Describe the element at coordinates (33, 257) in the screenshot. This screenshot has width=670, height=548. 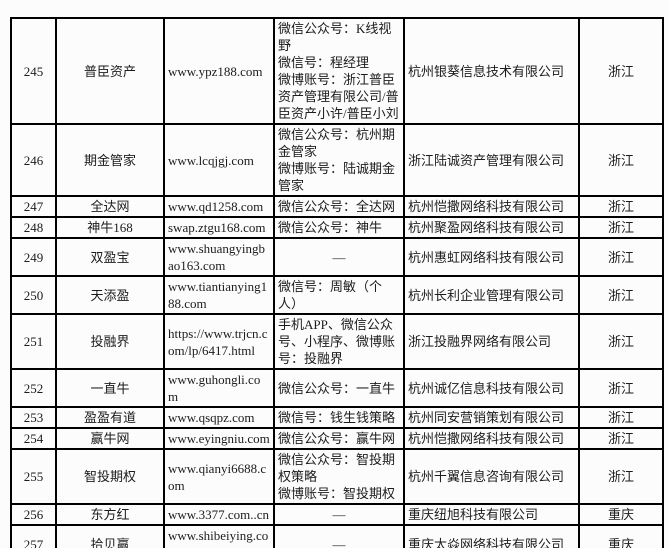
I see `row-number-cell: 249` at that location.